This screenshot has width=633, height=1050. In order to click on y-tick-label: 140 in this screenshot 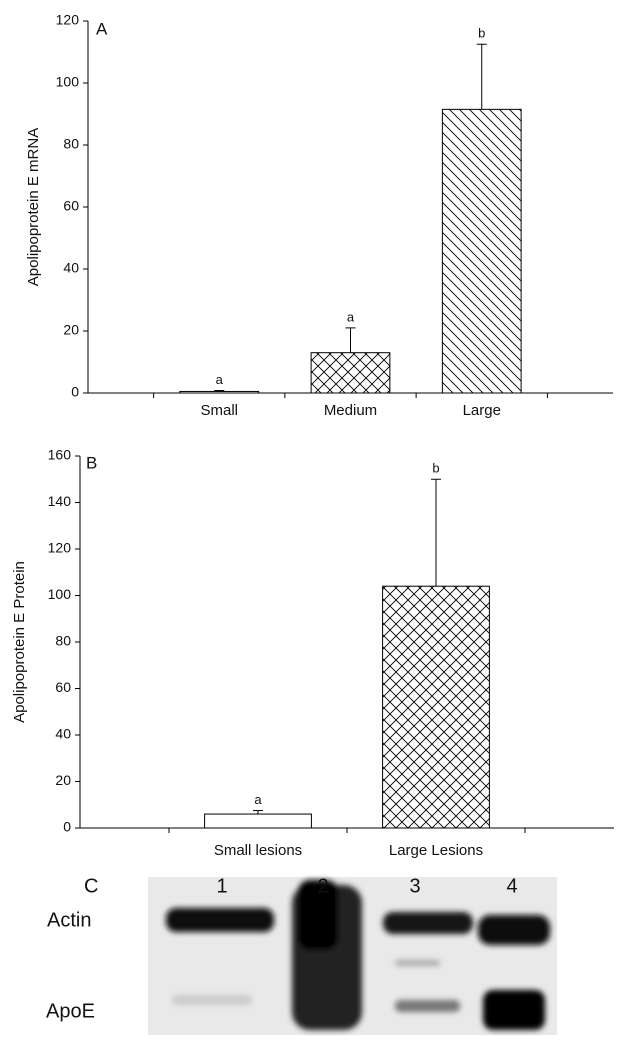, I will do `click(60, 501)`.